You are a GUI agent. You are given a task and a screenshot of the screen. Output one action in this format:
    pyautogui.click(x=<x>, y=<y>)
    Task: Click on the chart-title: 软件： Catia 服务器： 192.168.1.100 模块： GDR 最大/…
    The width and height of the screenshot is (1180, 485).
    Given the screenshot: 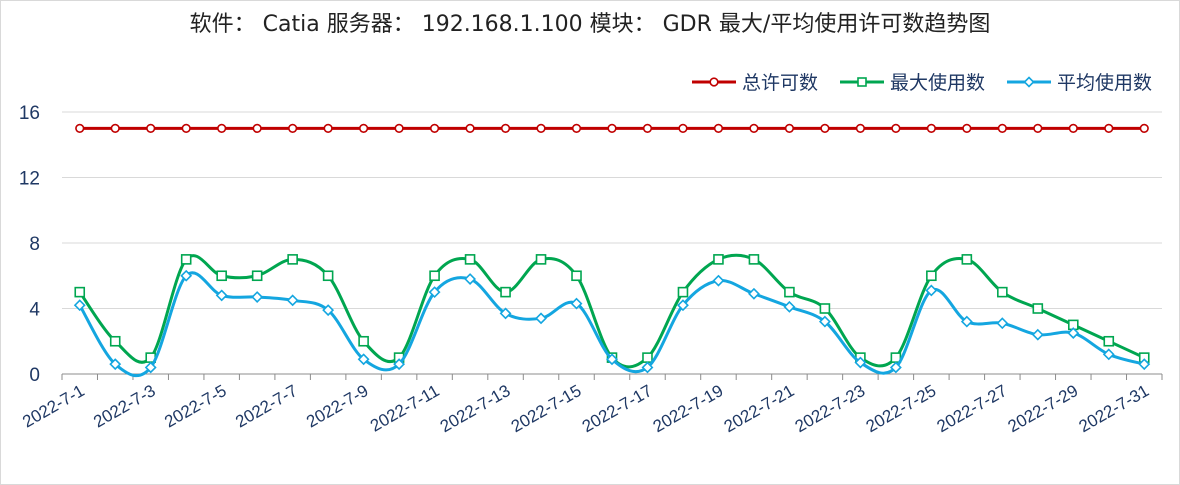 What is the action you would take?
    pyautogui.click(x=590, y=24)
    